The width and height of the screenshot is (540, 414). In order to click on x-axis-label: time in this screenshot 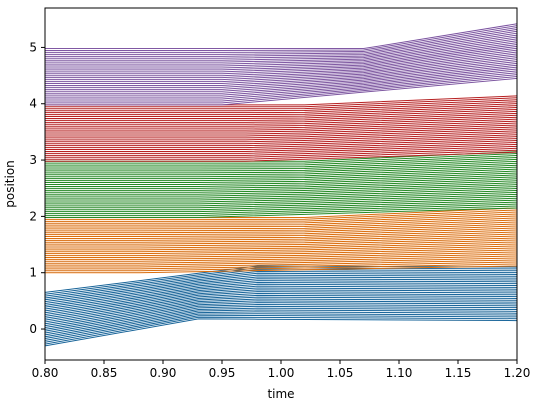, I will do `click(280, 394)`.